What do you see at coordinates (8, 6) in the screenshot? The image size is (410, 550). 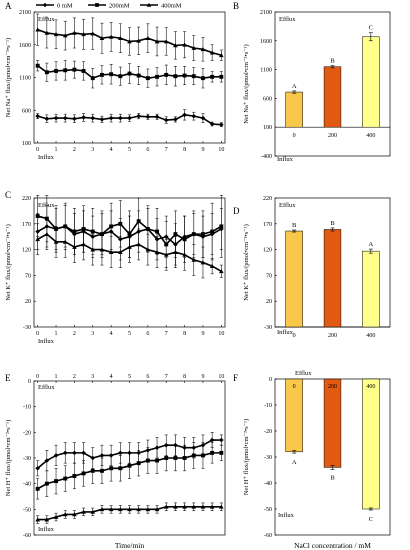 I see `panel-letter: A` at bounding box center [8, 6].